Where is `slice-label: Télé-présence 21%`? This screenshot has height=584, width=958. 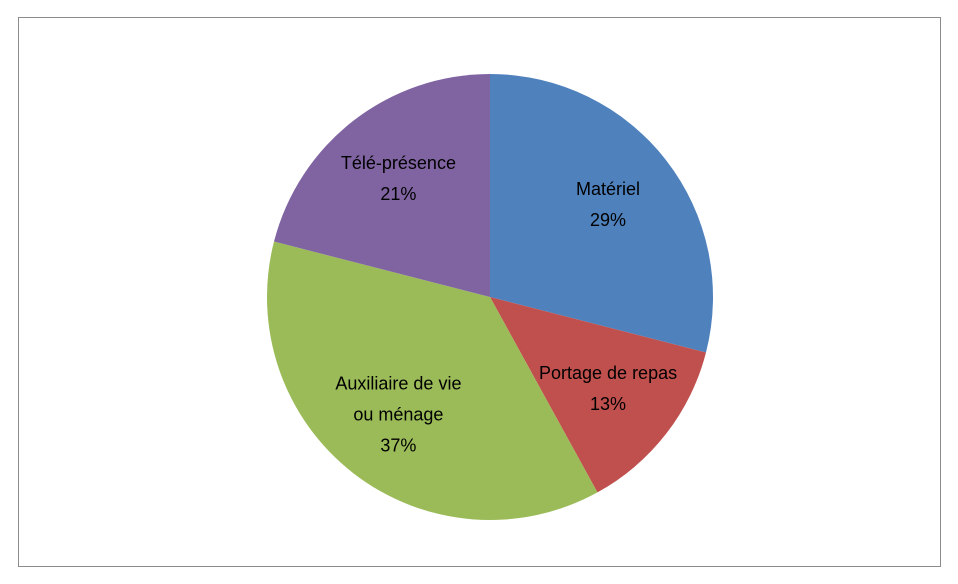
slice-label: Télé-présence 21% is located at coordinates (398, 179).